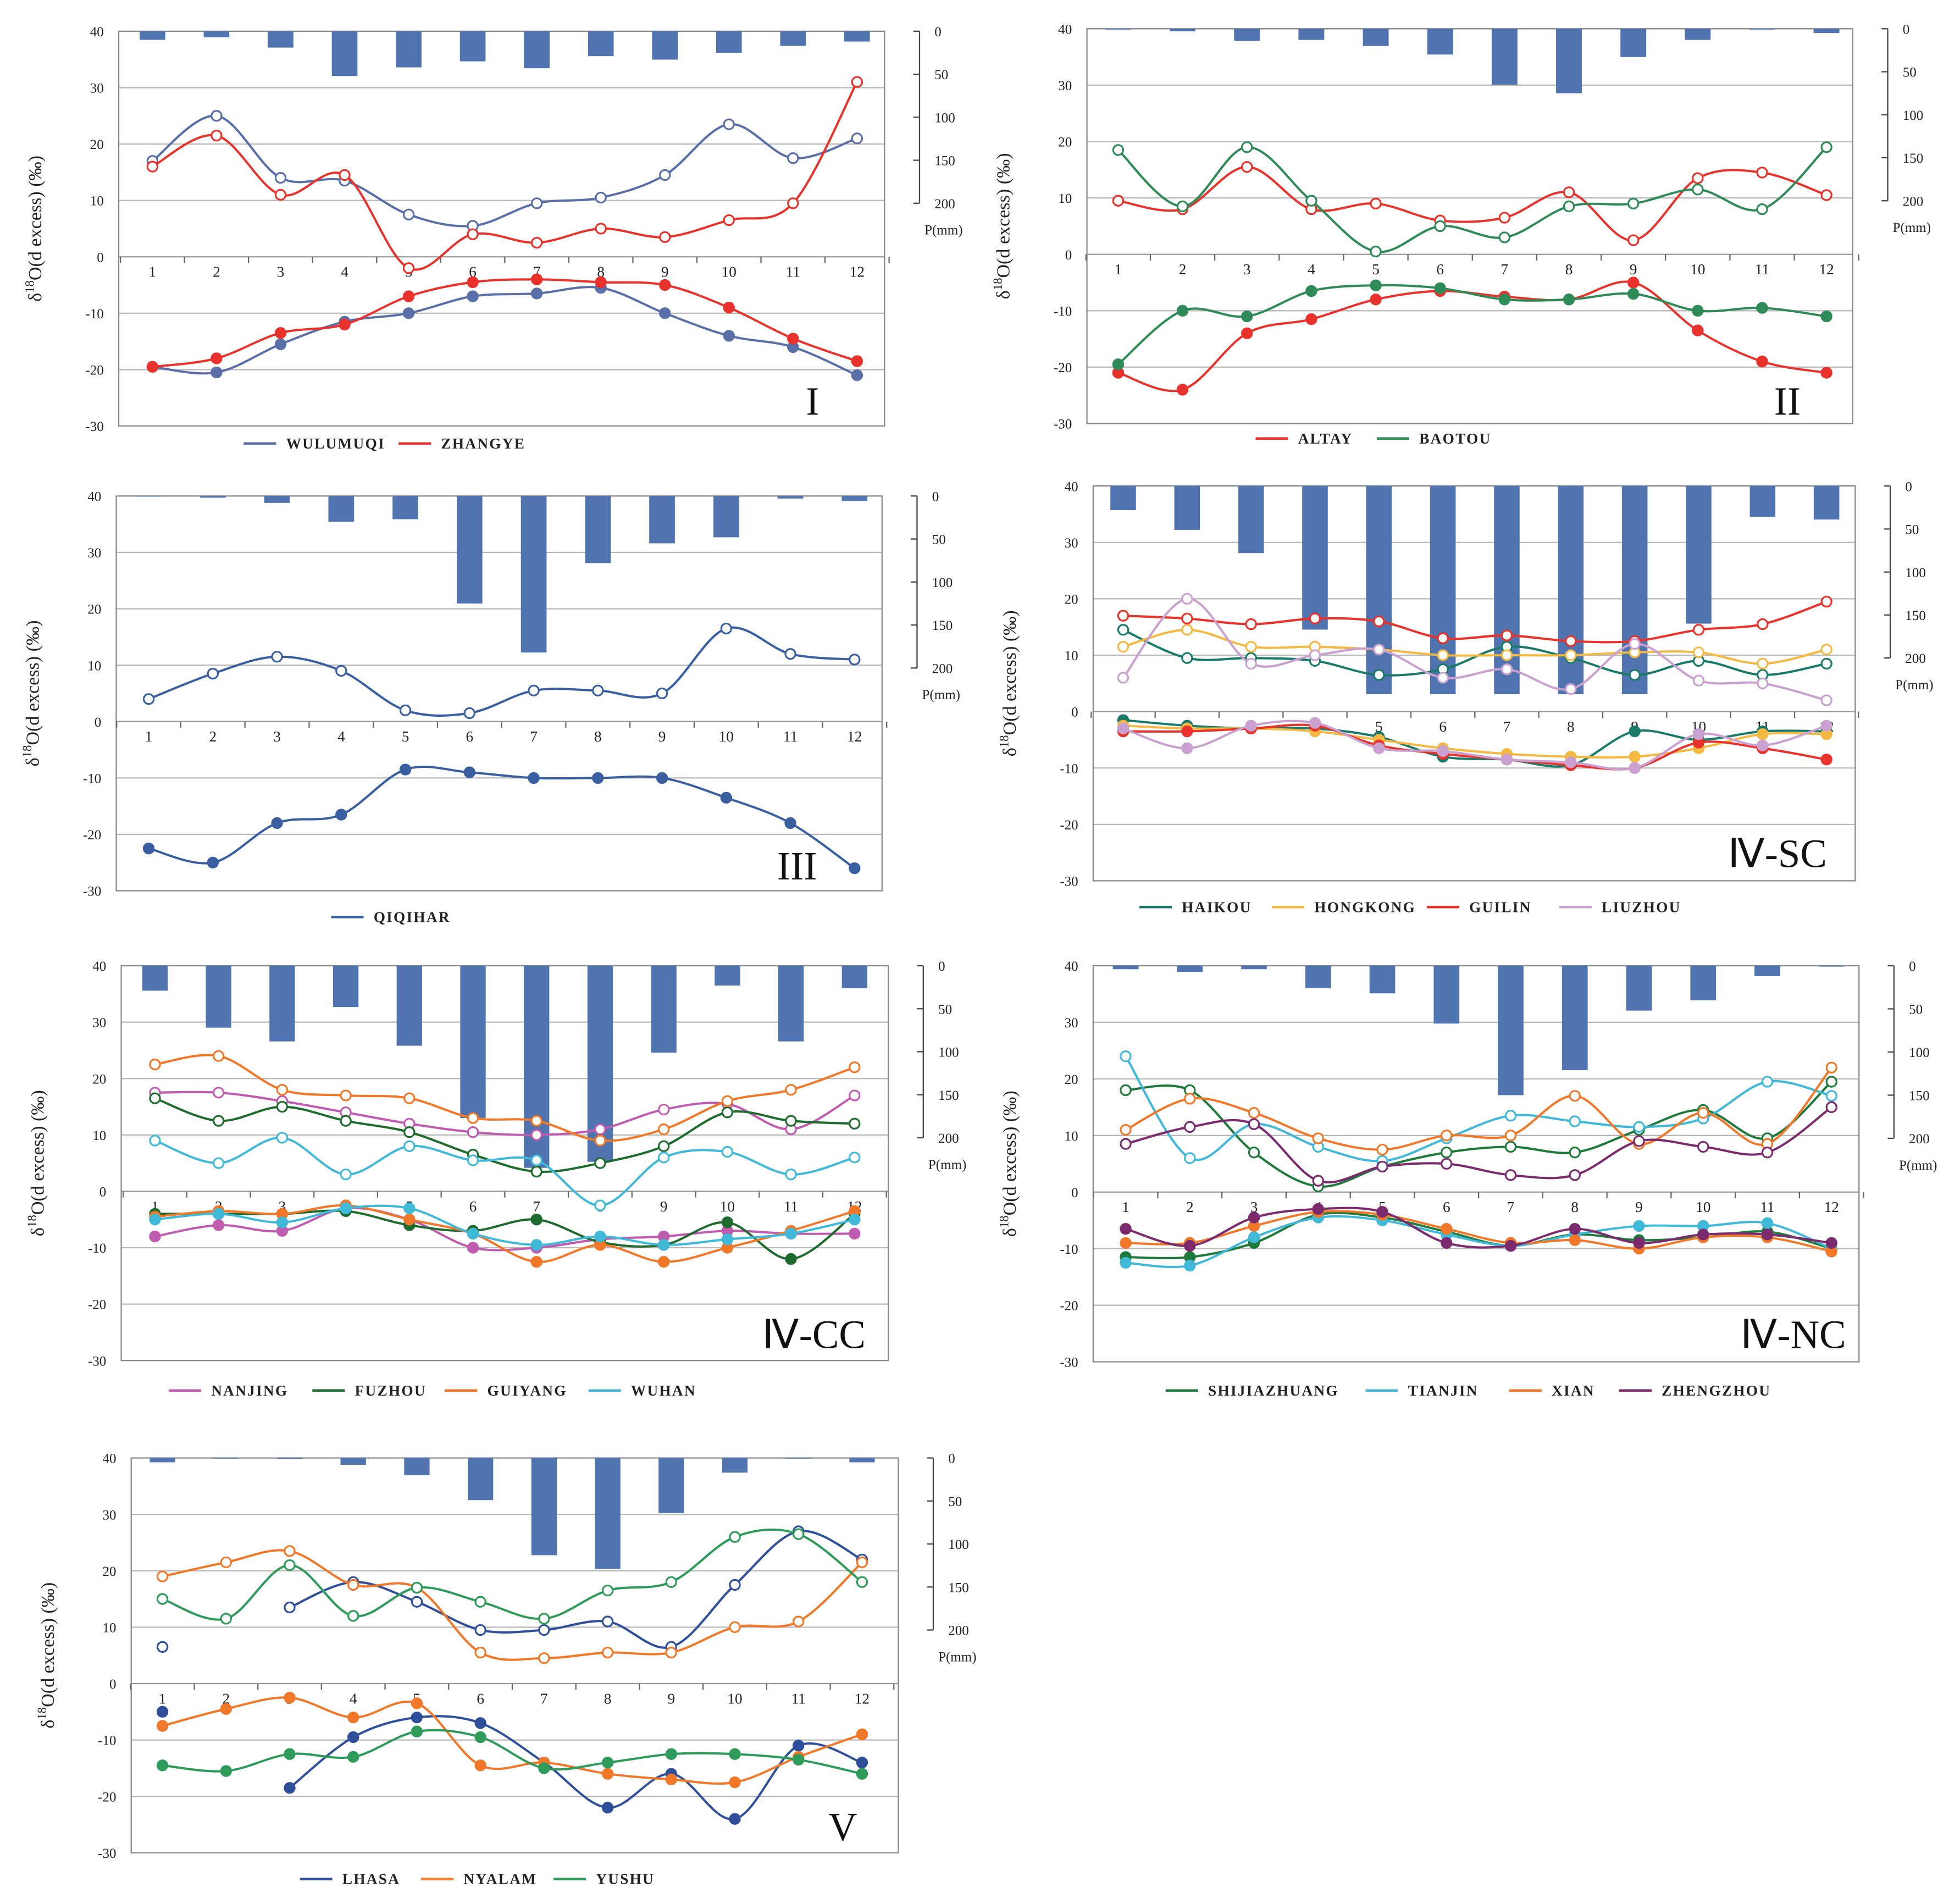 Image resolution: width=1949 pixels, height=1904 pixels. I want to click on month-label: 12, so click(863, 1698).